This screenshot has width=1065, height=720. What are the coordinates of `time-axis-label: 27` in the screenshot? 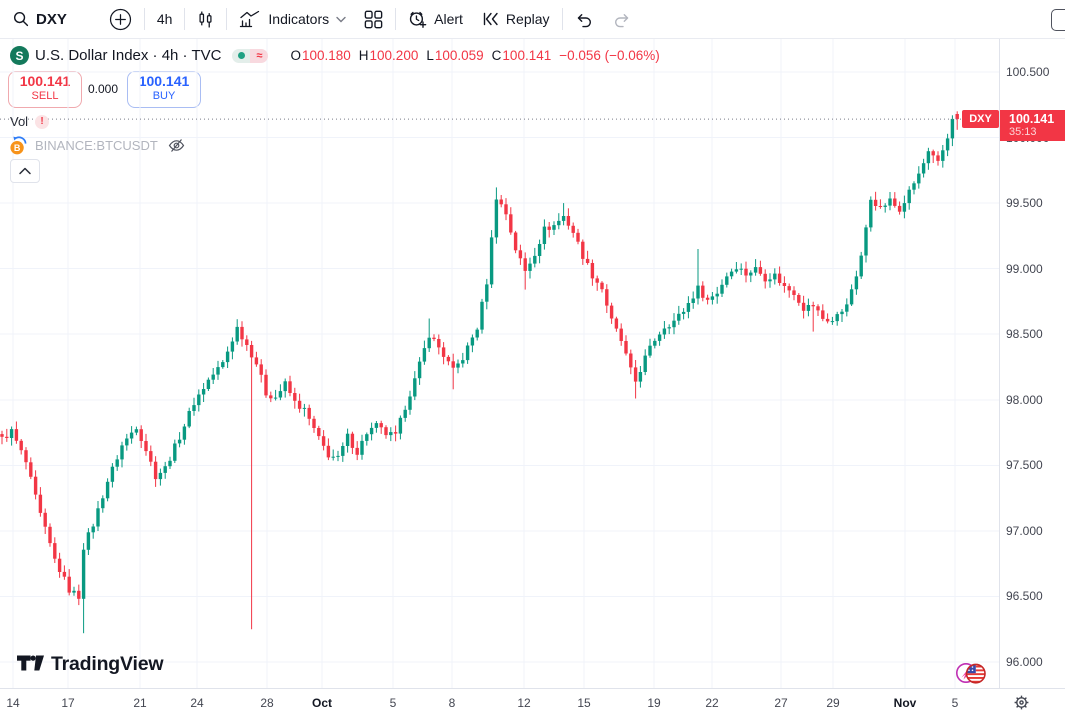 It's located at (781, 703).